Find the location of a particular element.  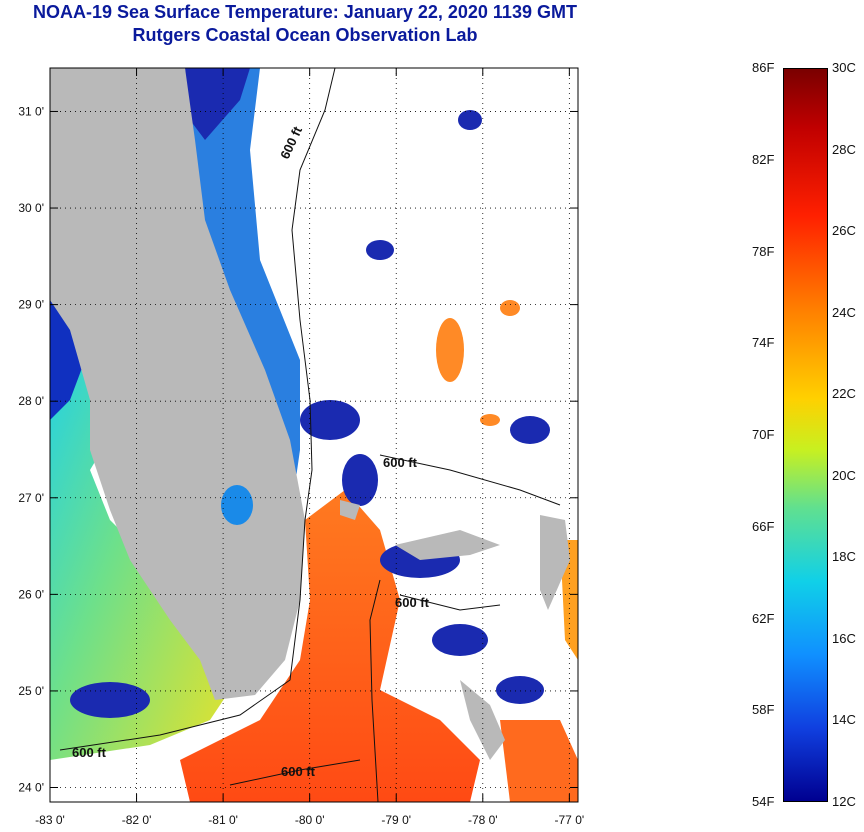

lon-tick-label: -83 0' is located at coordinates (50, 820).